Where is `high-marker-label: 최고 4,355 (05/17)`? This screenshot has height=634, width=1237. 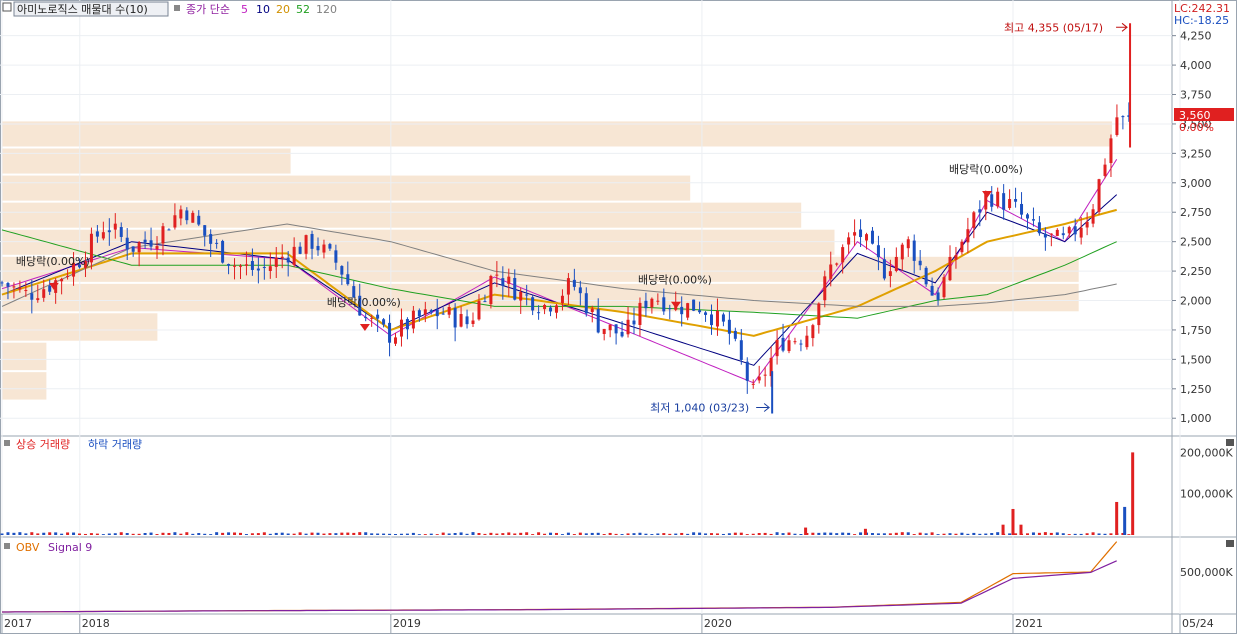
high-marker-label: 최고 4,355 (05/17) is located at coordinates (1053, 27).